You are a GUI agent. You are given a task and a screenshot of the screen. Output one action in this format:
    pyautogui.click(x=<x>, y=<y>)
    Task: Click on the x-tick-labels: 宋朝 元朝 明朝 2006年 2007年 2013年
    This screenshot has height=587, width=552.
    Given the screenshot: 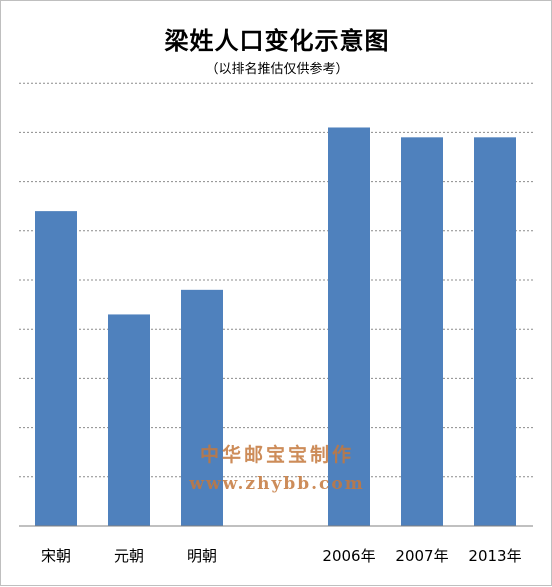 What is the action you would take?
    pyautogui.click(x=281, y=556)
    